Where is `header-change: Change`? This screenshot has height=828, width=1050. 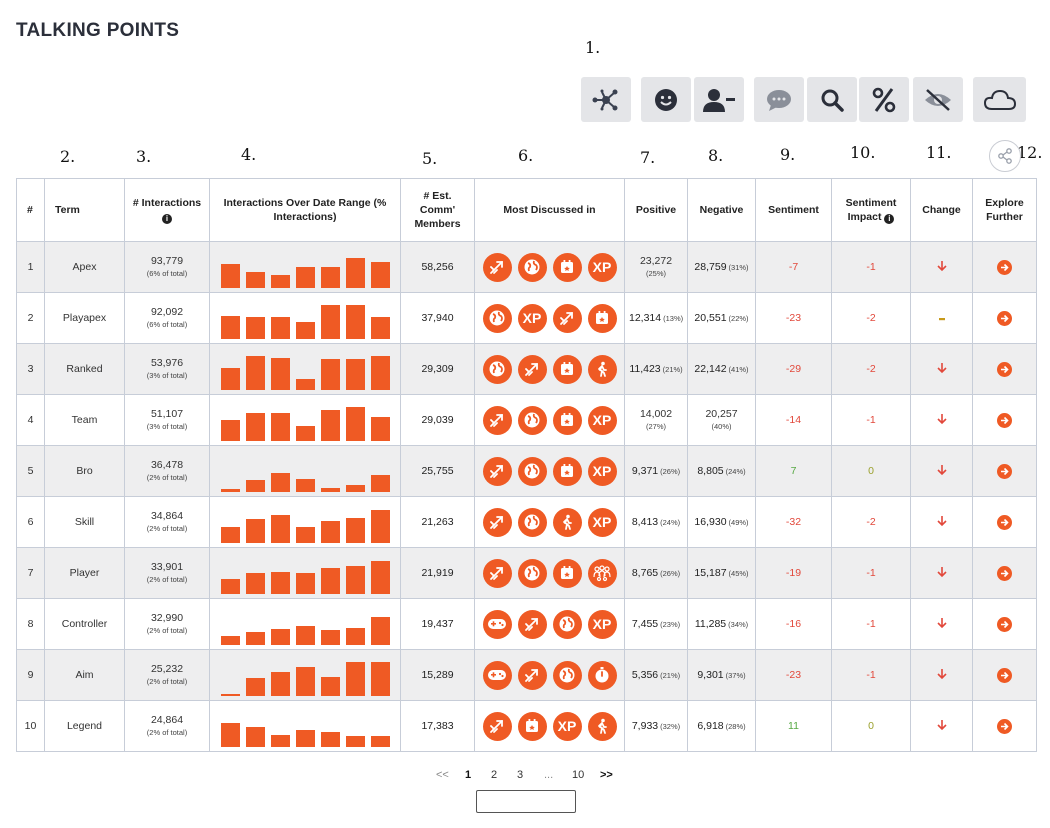 header-change: Change is located at coordinates (941, 210).